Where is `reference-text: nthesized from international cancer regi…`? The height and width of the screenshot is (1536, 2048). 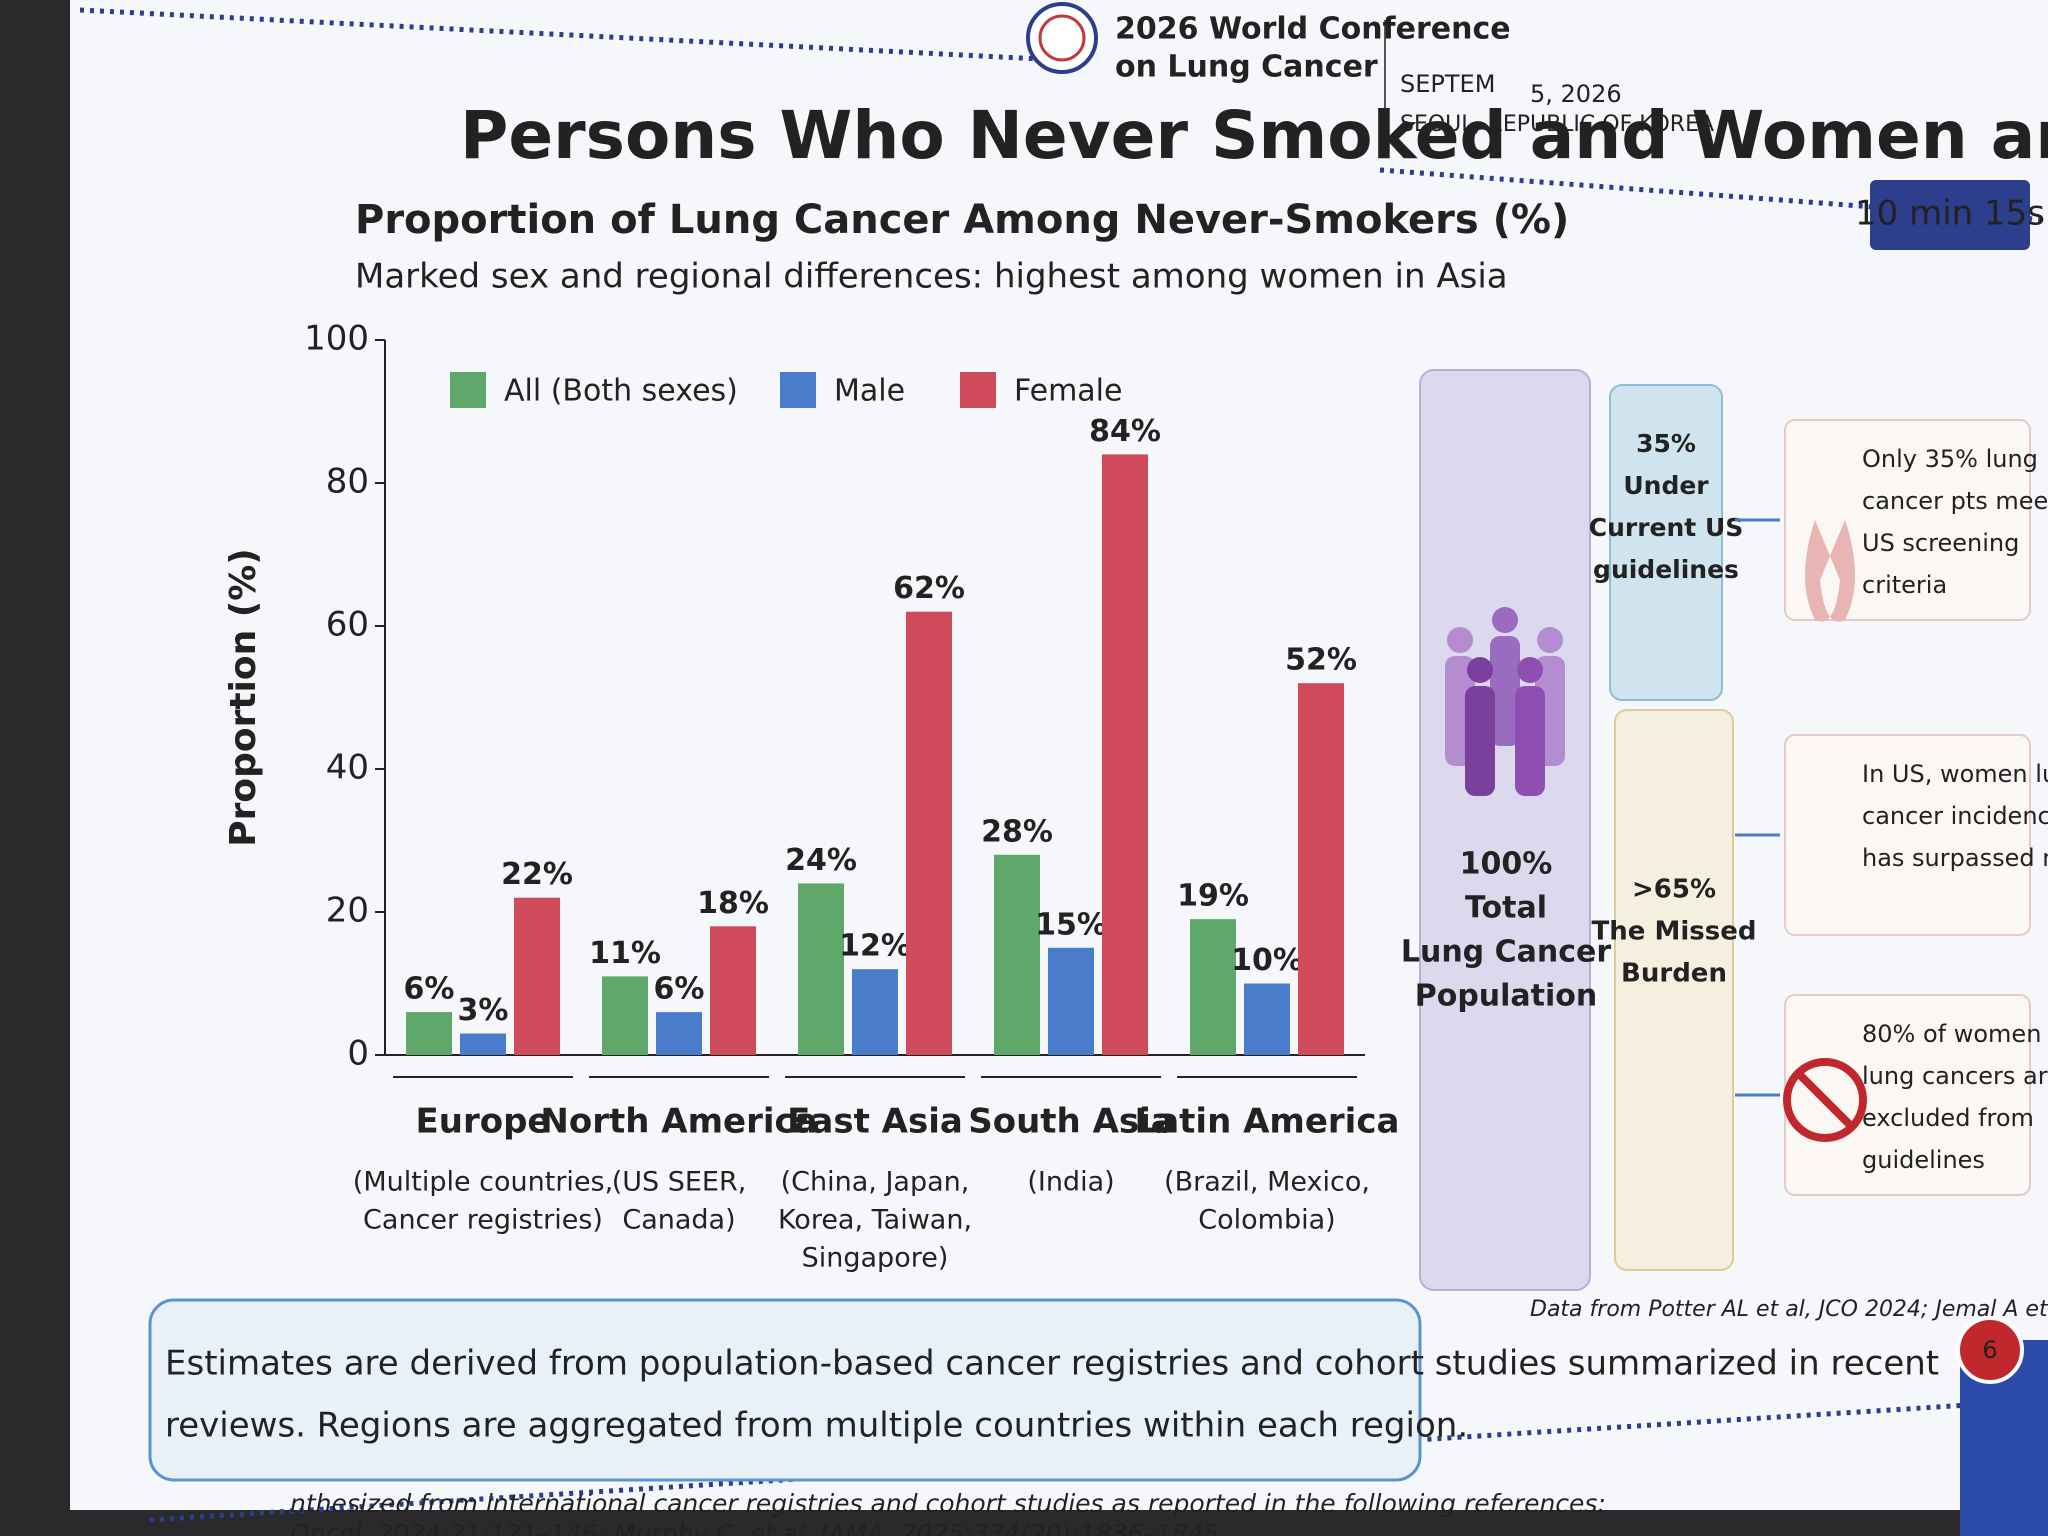 reference-text: nthesized from international cancer regi… is located at coordinates (948, 1503).